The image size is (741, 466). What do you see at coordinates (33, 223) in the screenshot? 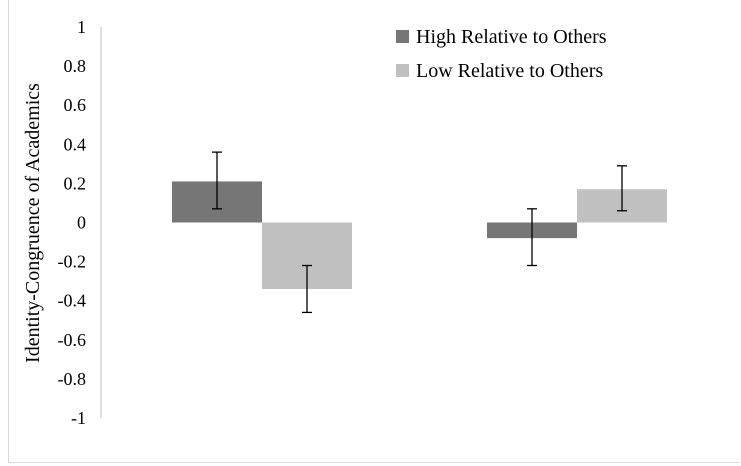
I see `y-axis-label: Identity-Congruence of Academics` at bounding box center [33, 223].